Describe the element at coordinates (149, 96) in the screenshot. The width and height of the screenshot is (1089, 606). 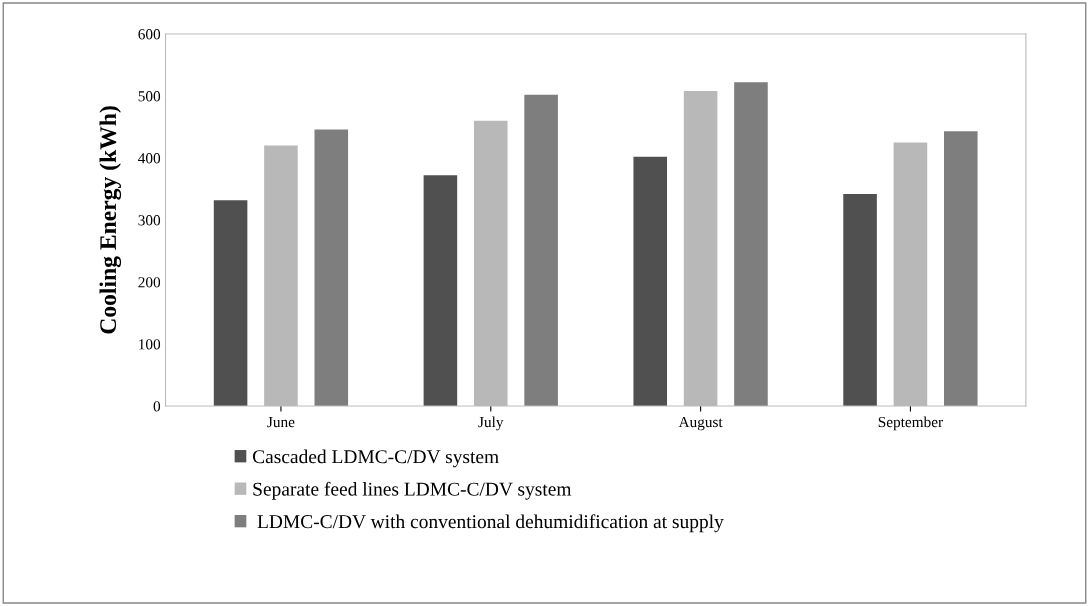
I see `y-tick-label: 500` at that location.